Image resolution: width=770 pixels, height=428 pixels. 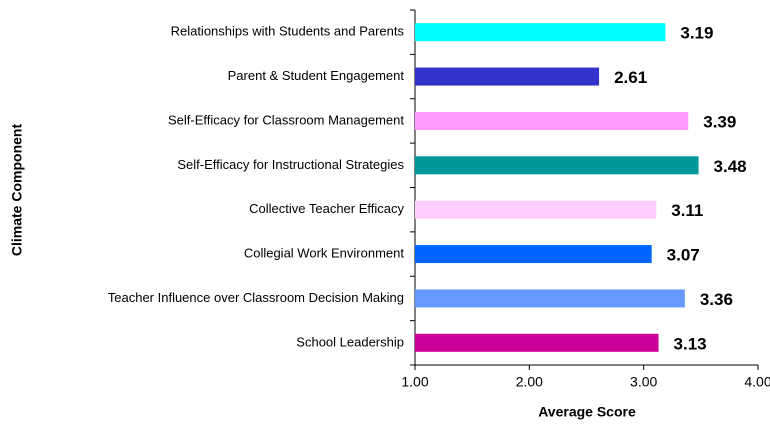 What do you see at coordinates (414, 382) in the screenshot?
I see `x-tick-label: 1.00` at bounding box center [414, 382].